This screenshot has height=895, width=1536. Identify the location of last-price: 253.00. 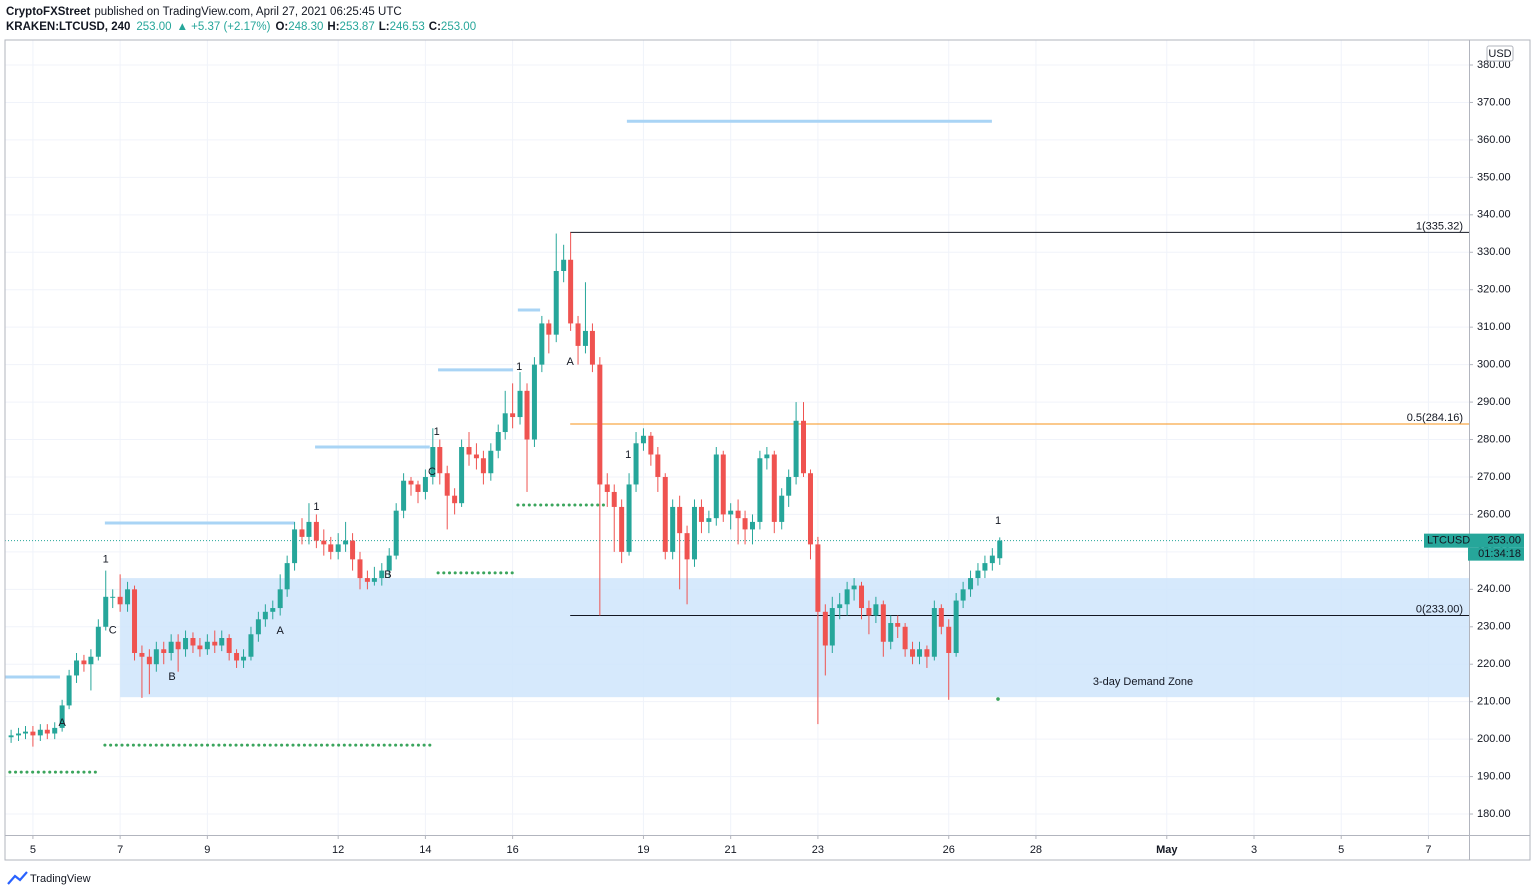
(153, 27).